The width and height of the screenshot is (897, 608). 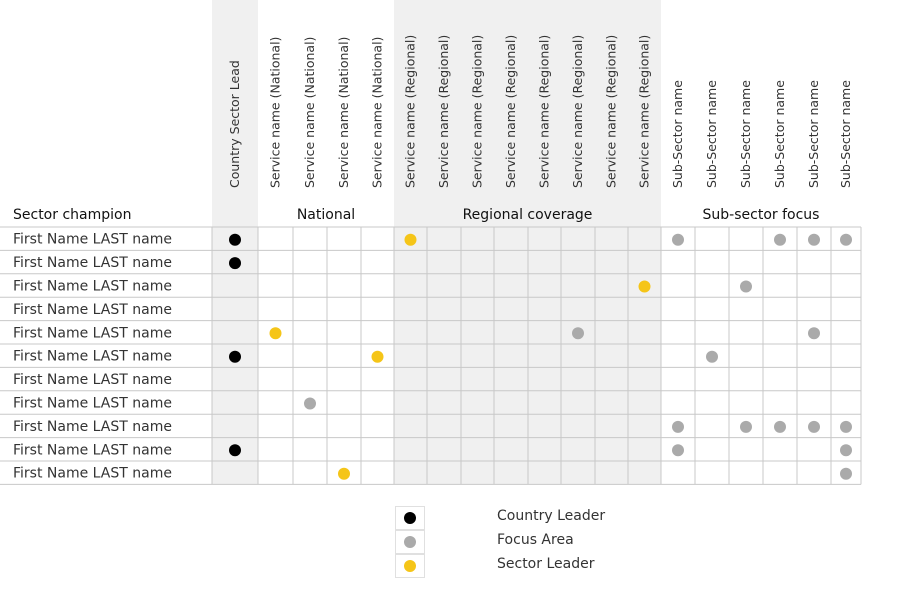 I want to click on legend-label: Sector Leader, so click(x=546, y=564).